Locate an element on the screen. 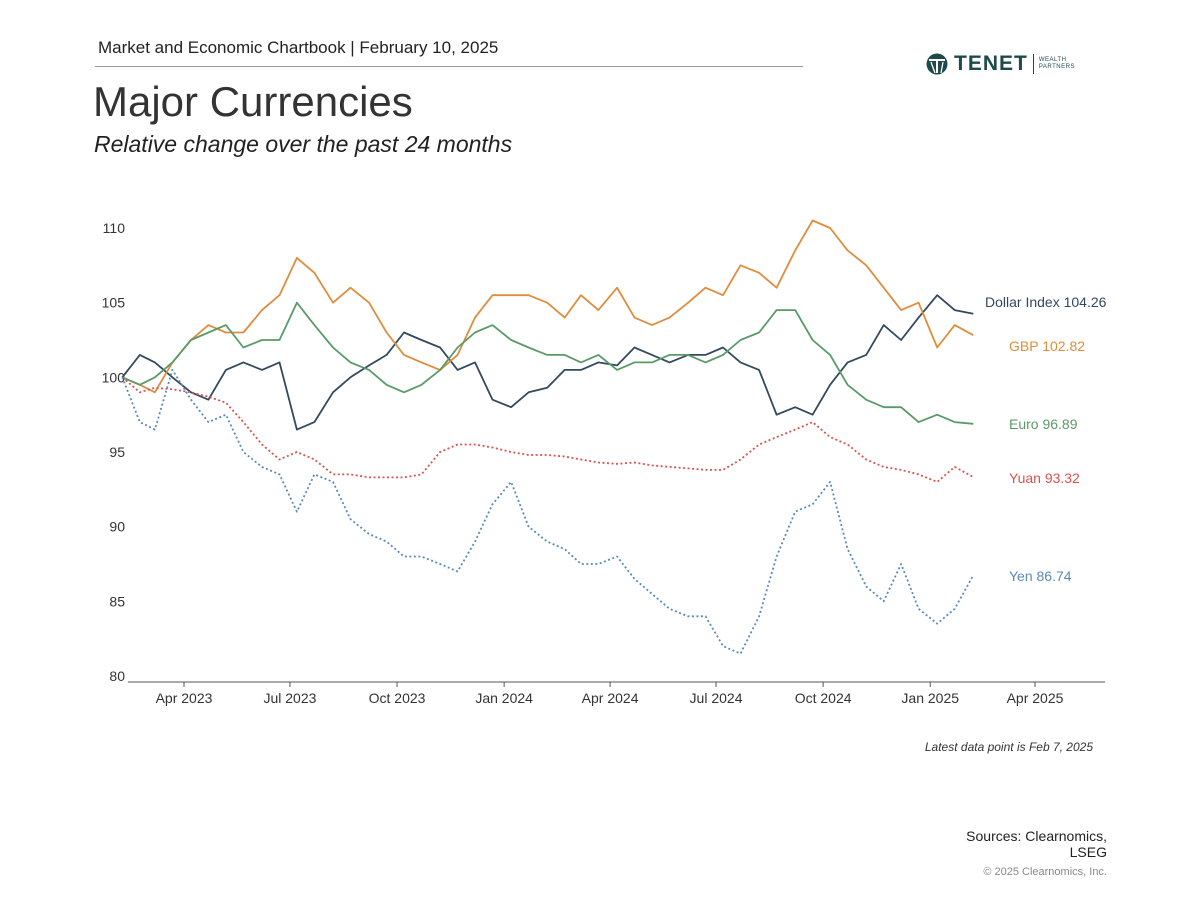 This screenshot has width=1200, height=900. y-tick-label: 85 is located at coordinates (117, 601).